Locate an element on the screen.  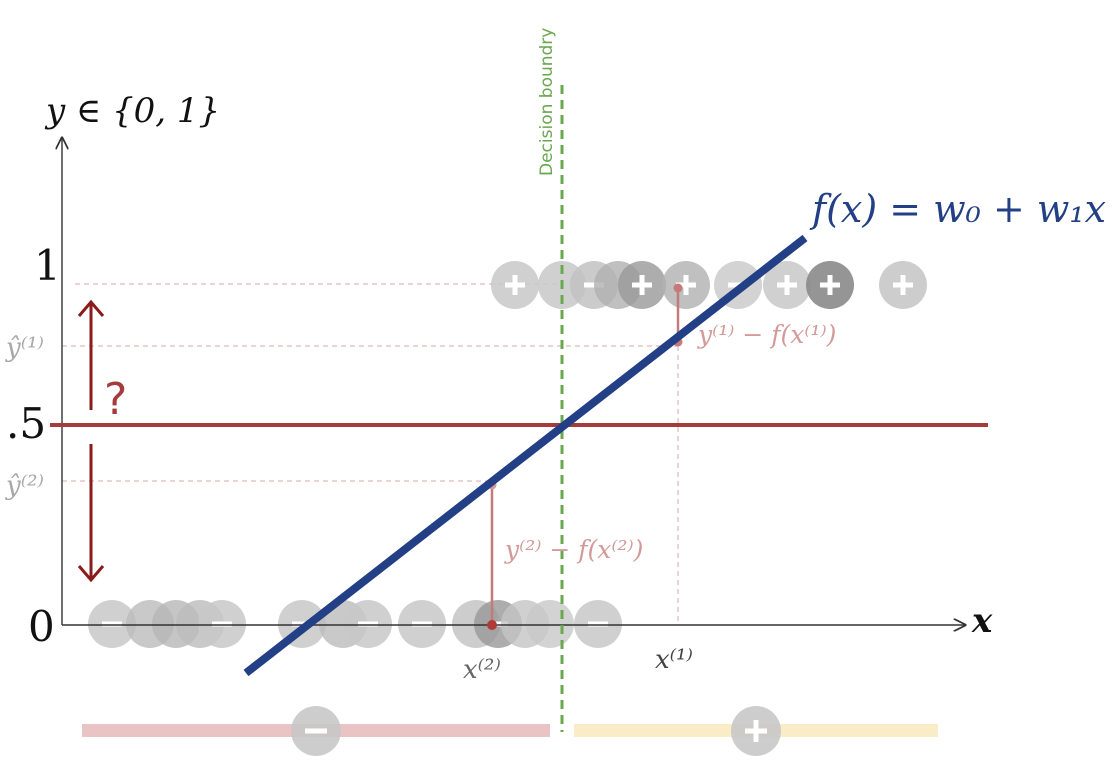
tick-label-0: 0 is located at coordinates (41, 626).